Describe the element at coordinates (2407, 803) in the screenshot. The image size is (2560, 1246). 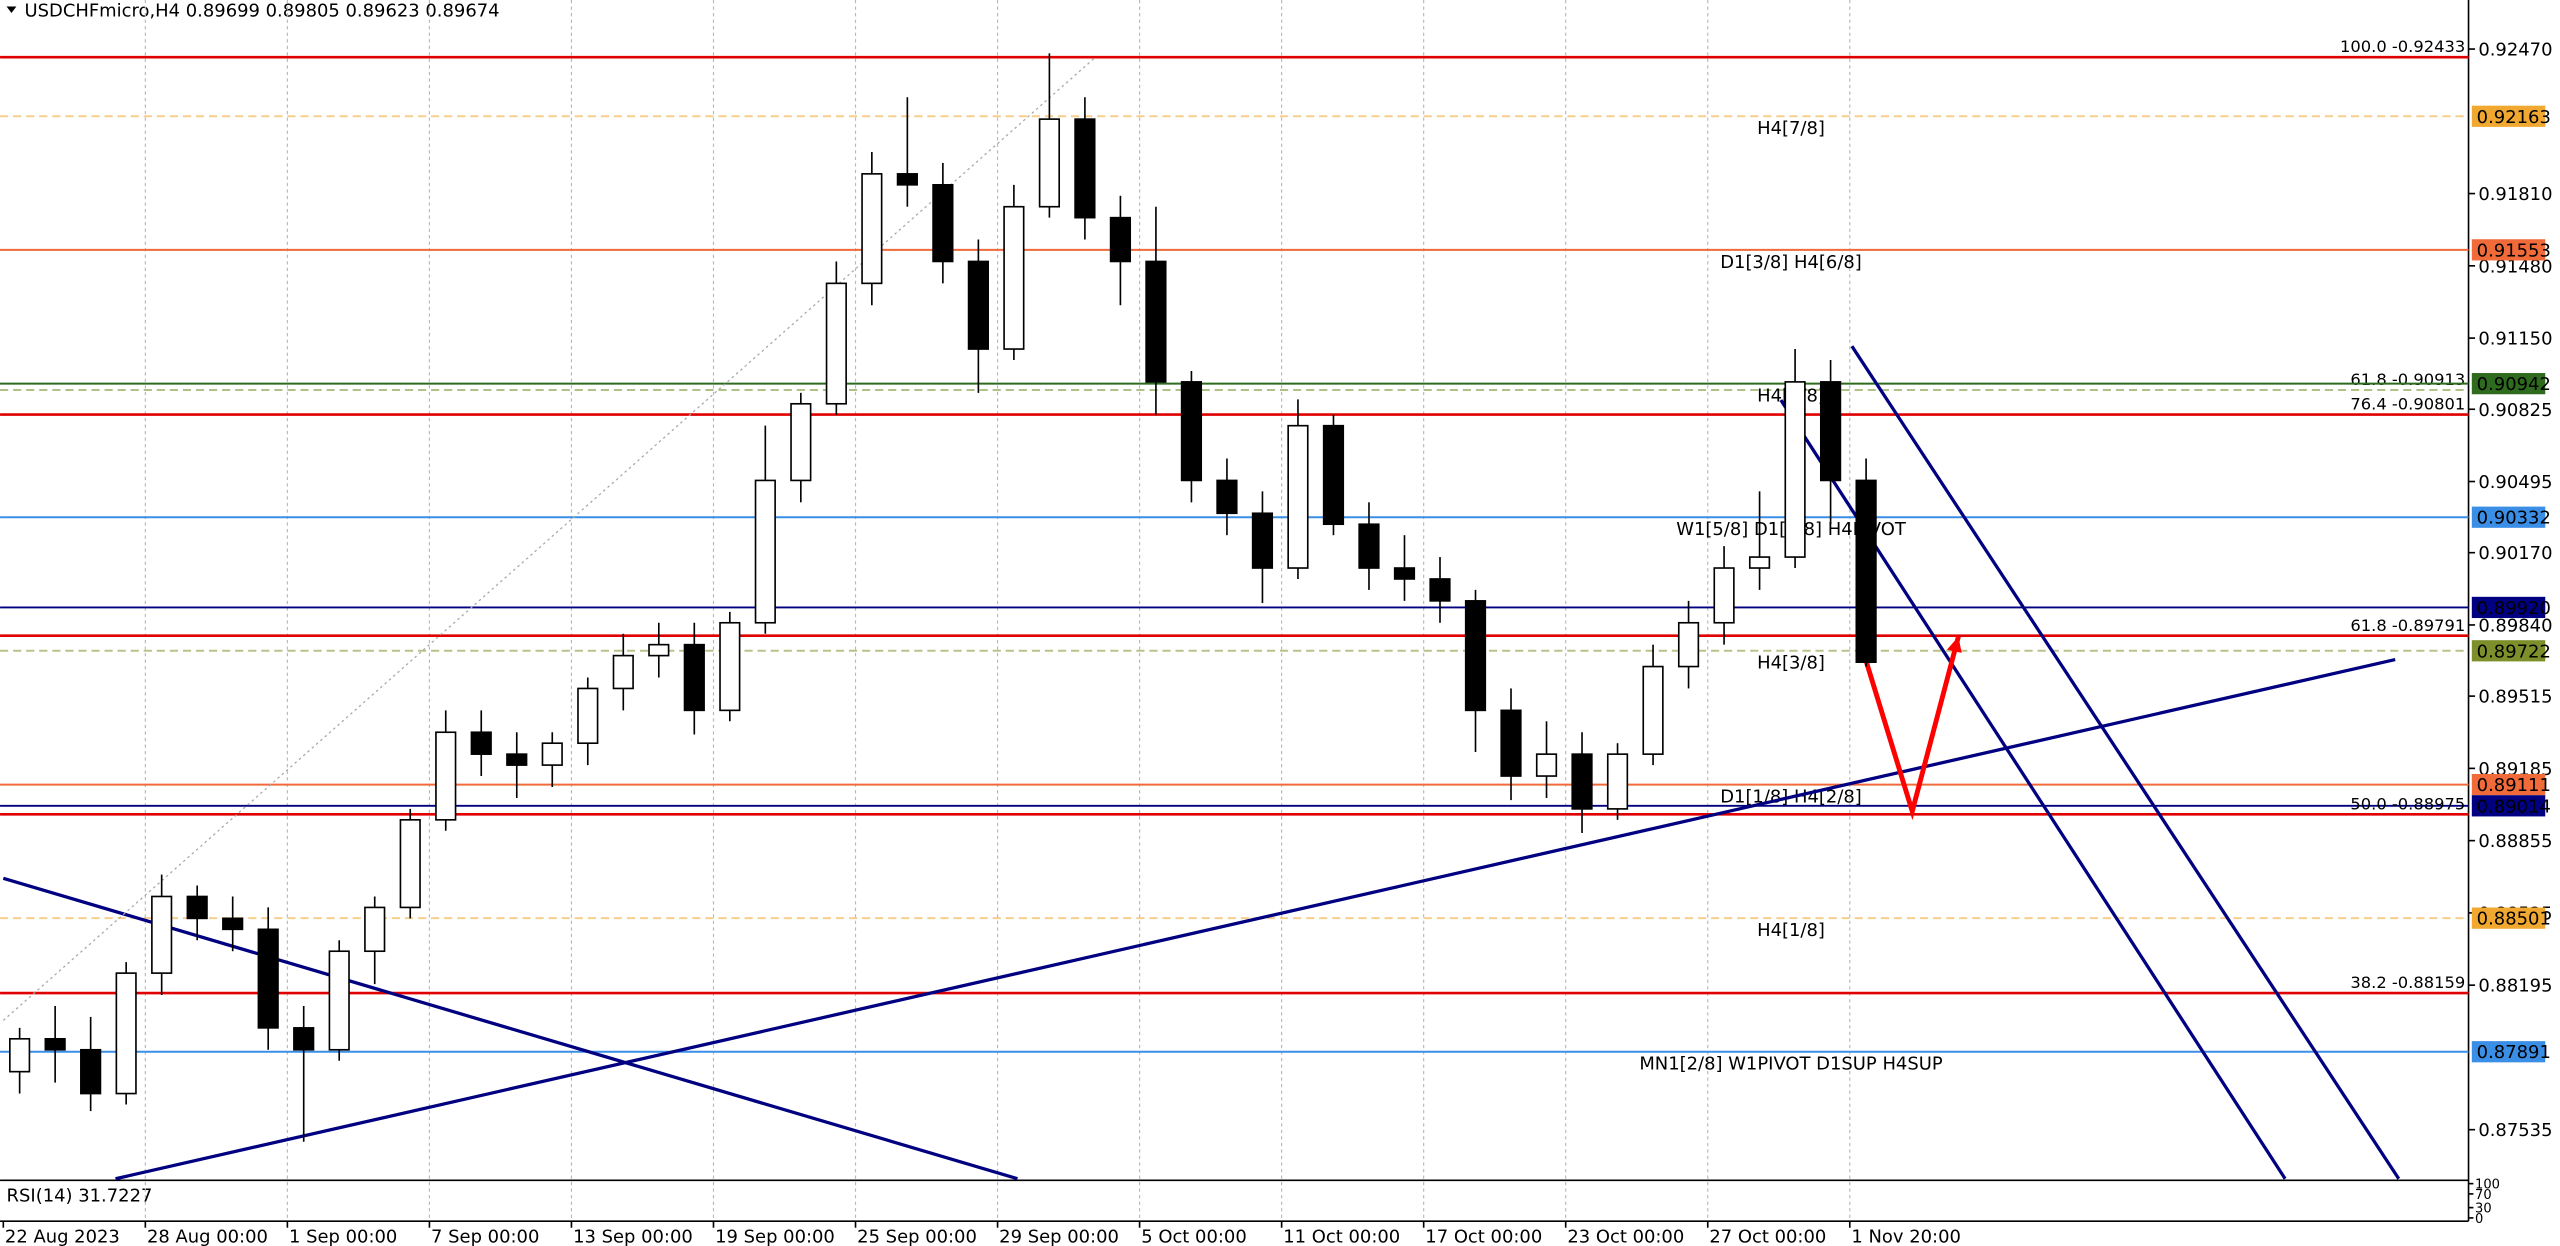
I see `level-label: 50.0 -0.88975` at that location.